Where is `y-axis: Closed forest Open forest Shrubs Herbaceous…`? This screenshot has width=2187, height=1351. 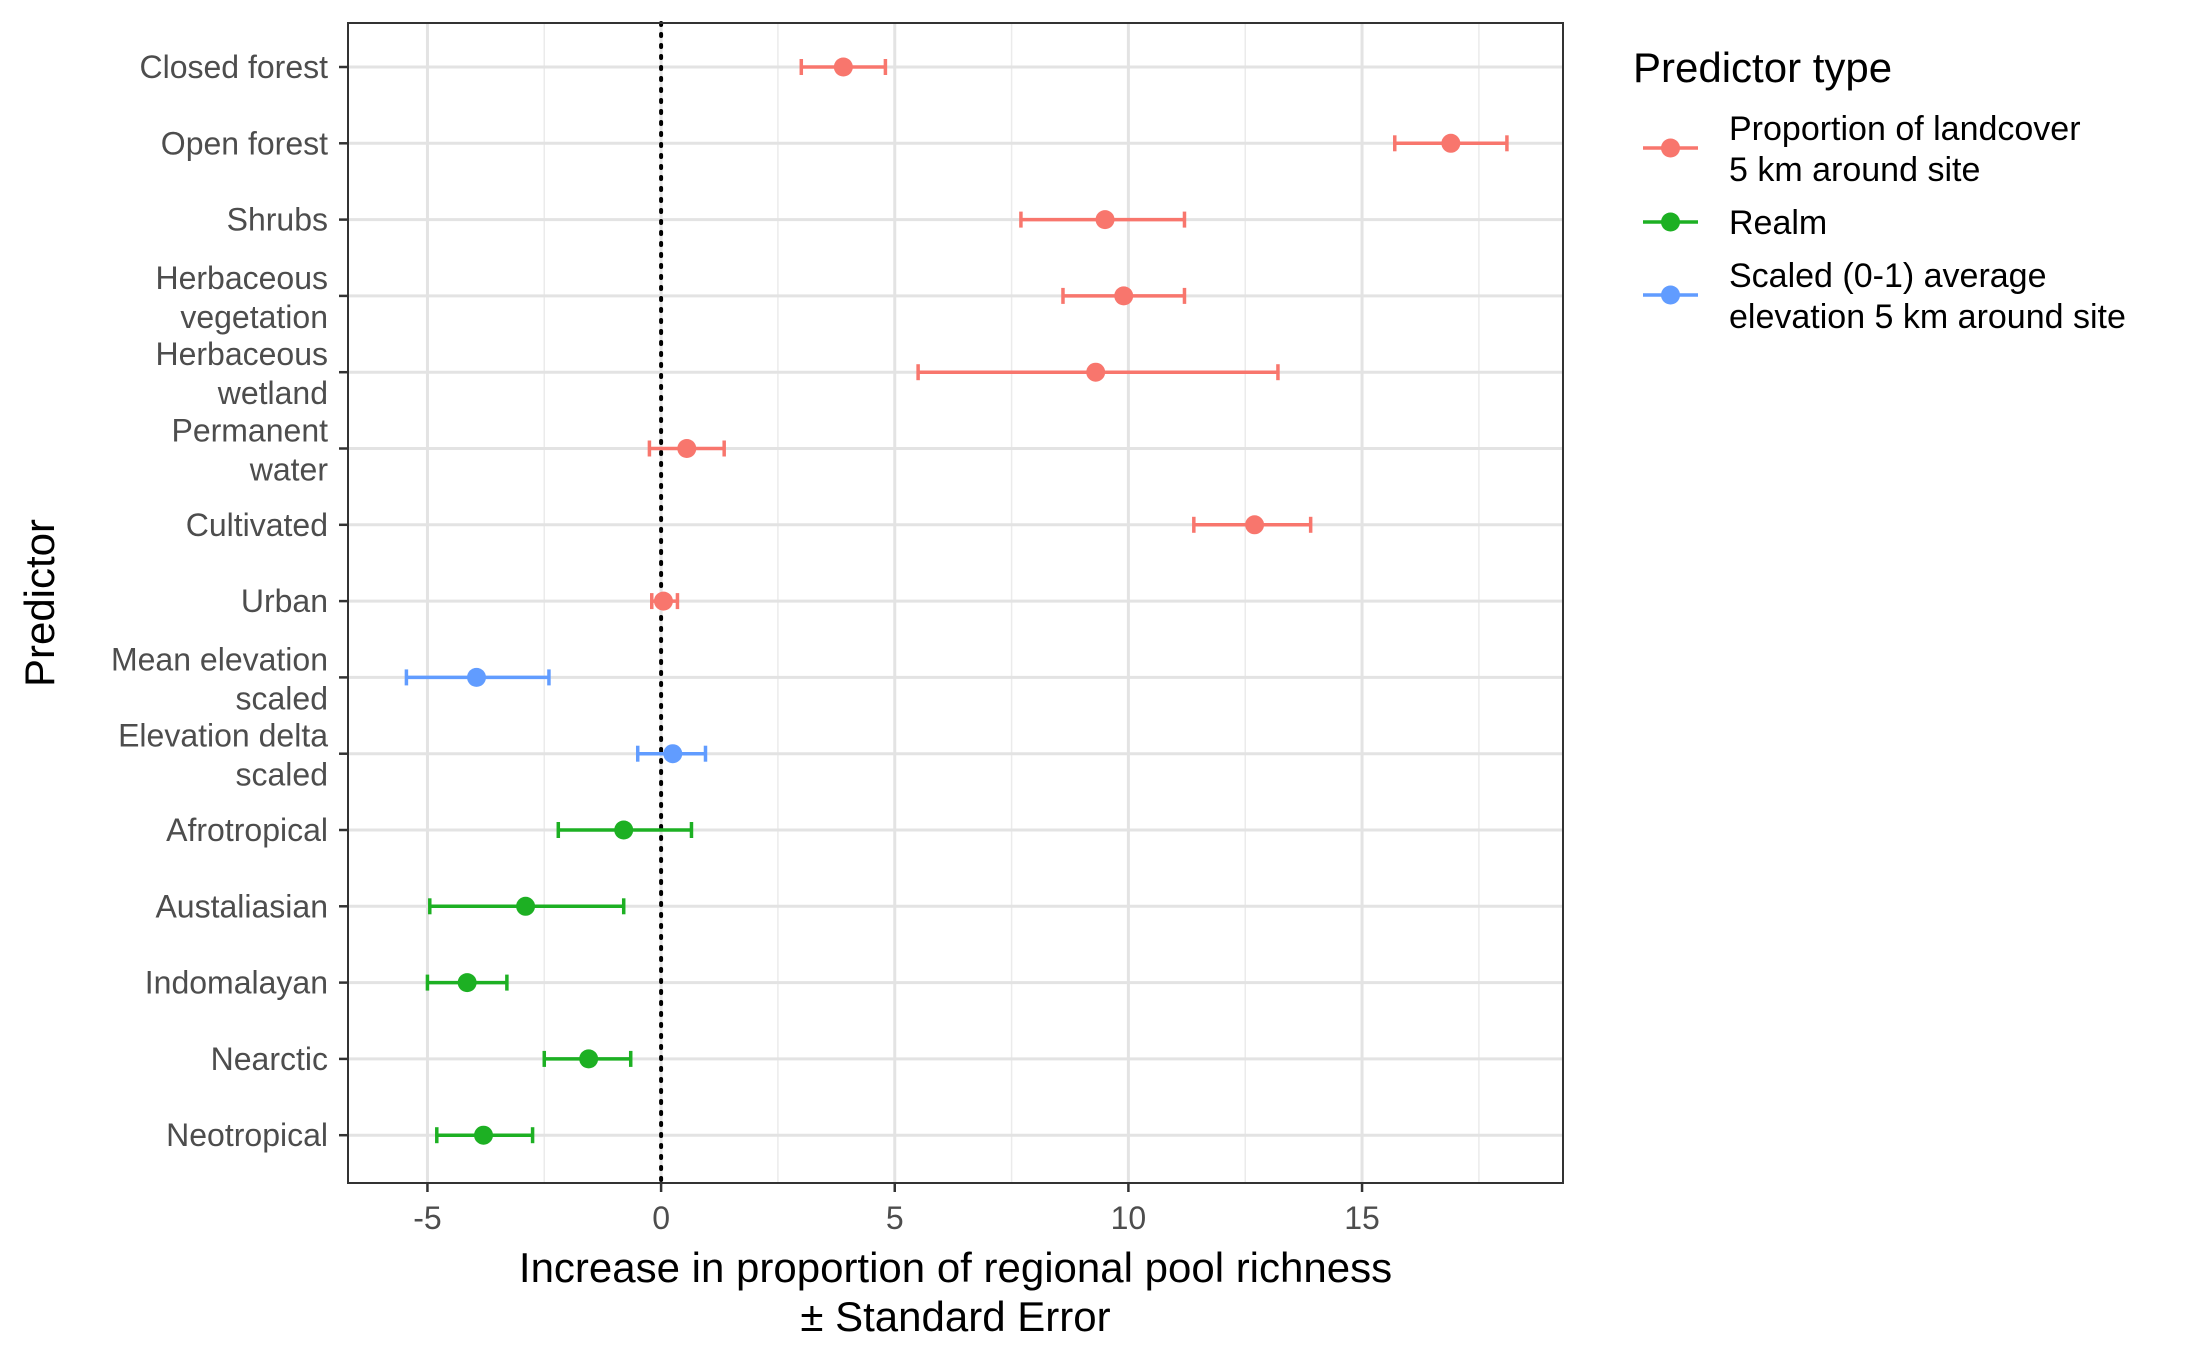 y-axis: Closed forest Open forest Shrubs Herbaceous… is located at coordinates (229, 601).